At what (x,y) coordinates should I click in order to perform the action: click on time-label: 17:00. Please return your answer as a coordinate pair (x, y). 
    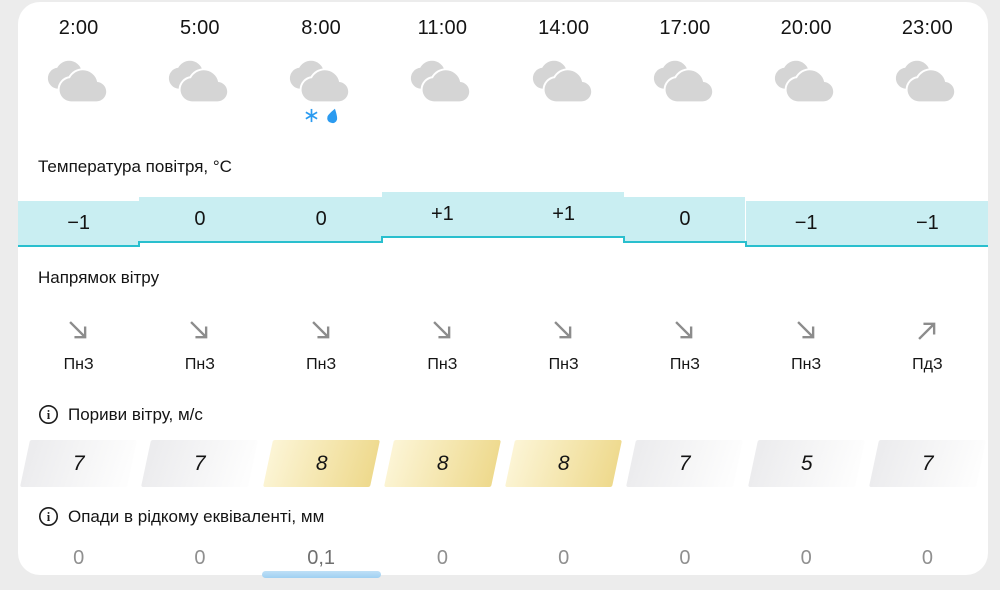
    Looking at the image, I should click on (685, 27).